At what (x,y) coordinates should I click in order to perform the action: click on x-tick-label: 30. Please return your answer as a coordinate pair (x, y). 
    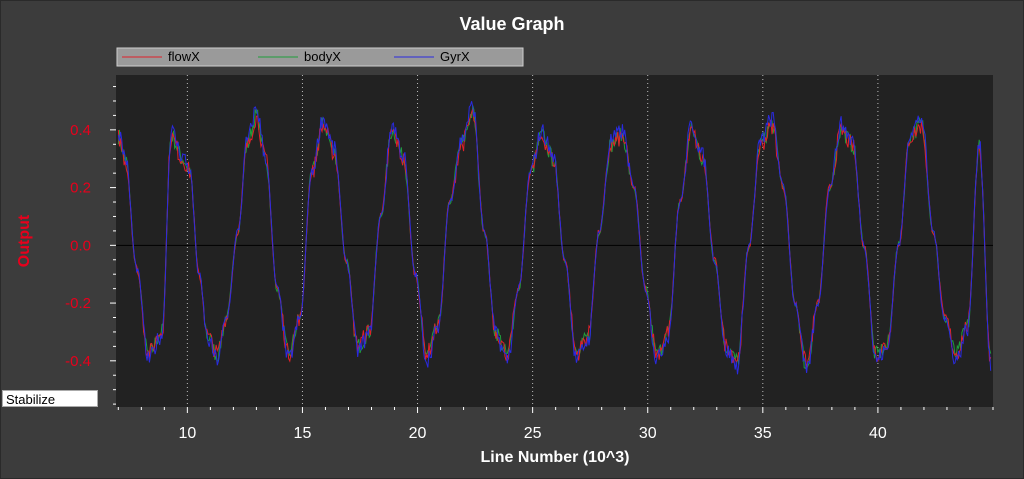
    Looking at the image, I should click on (648, 433).